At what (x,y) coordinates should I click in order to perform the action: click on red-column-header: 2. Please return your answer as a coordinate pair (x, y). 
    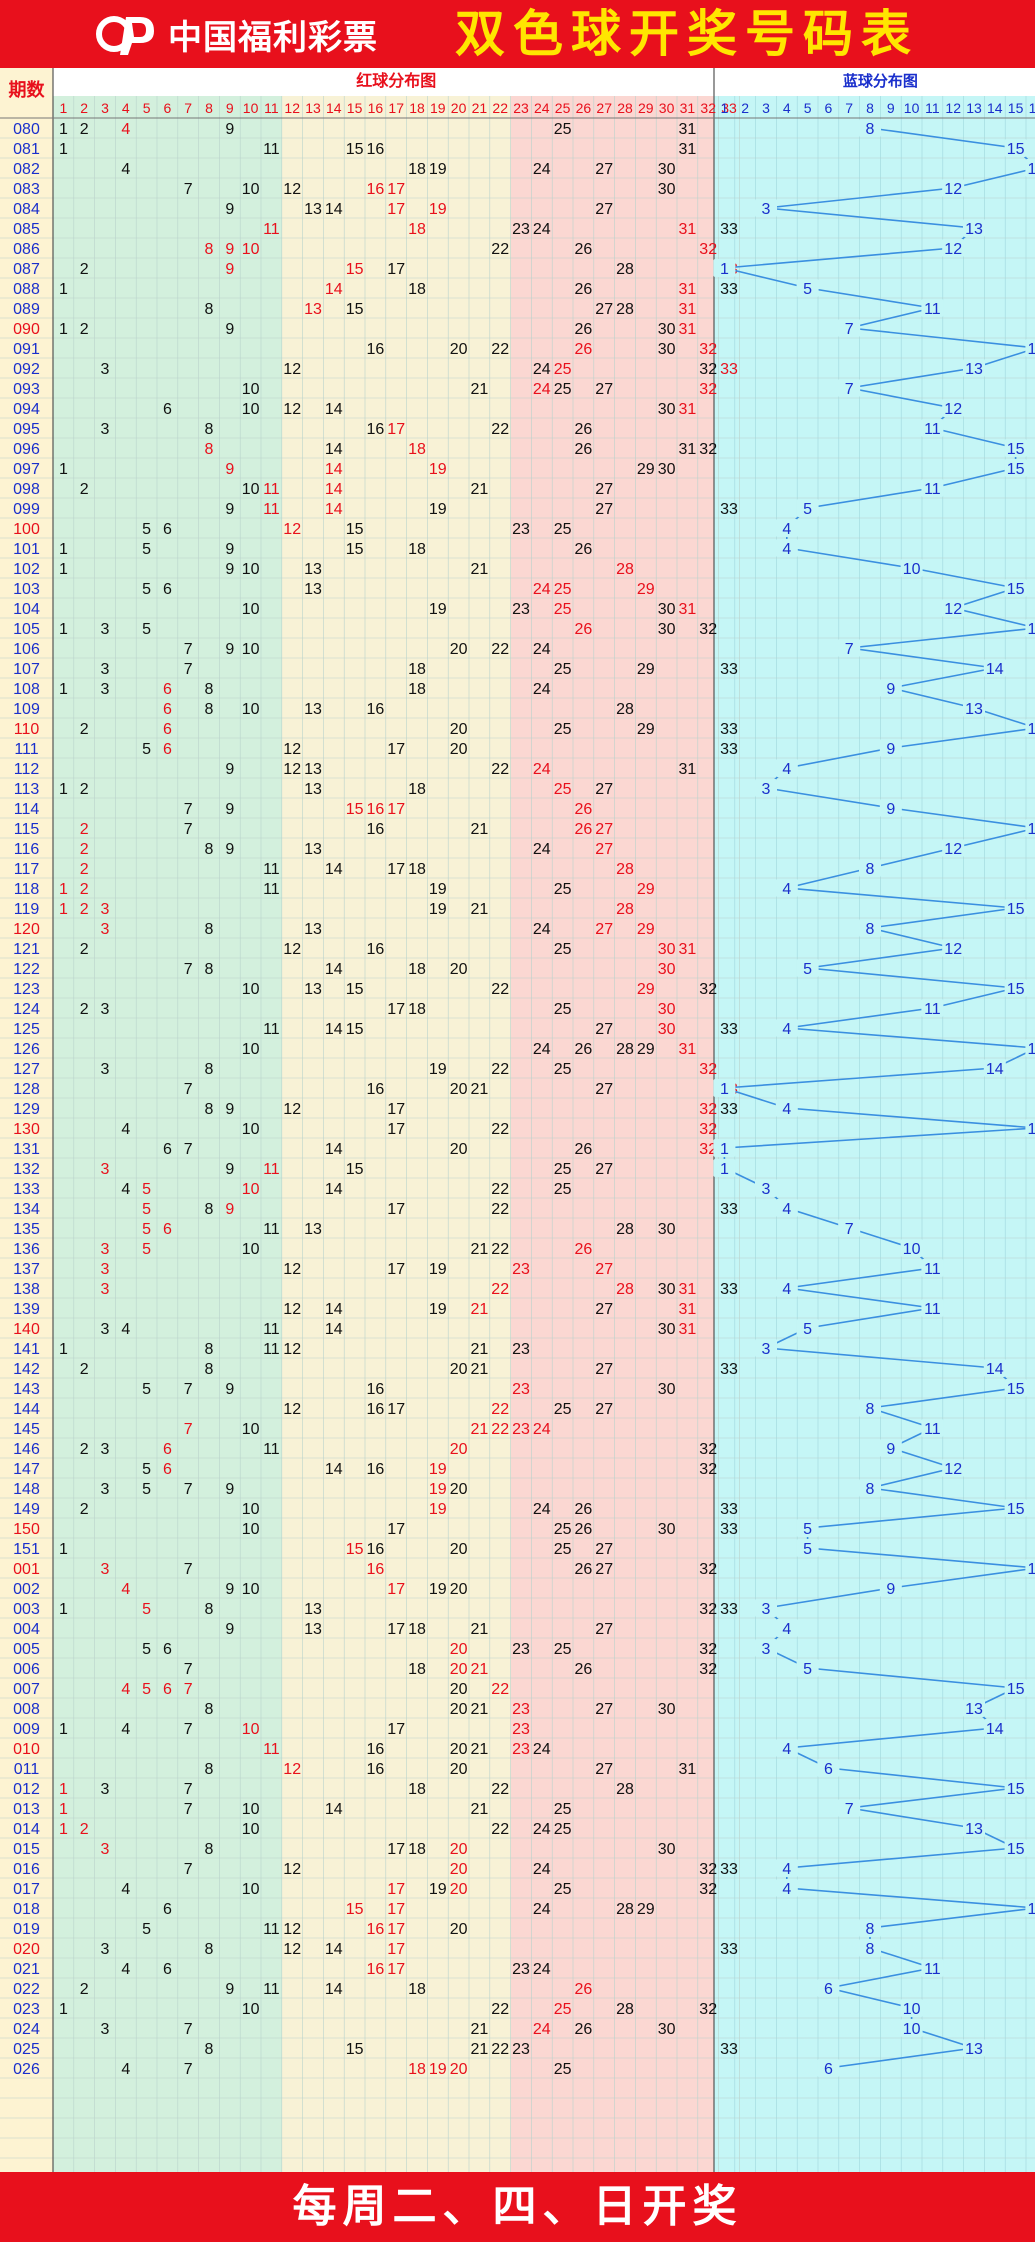
    Looking at the image, I should click on (84, 108).